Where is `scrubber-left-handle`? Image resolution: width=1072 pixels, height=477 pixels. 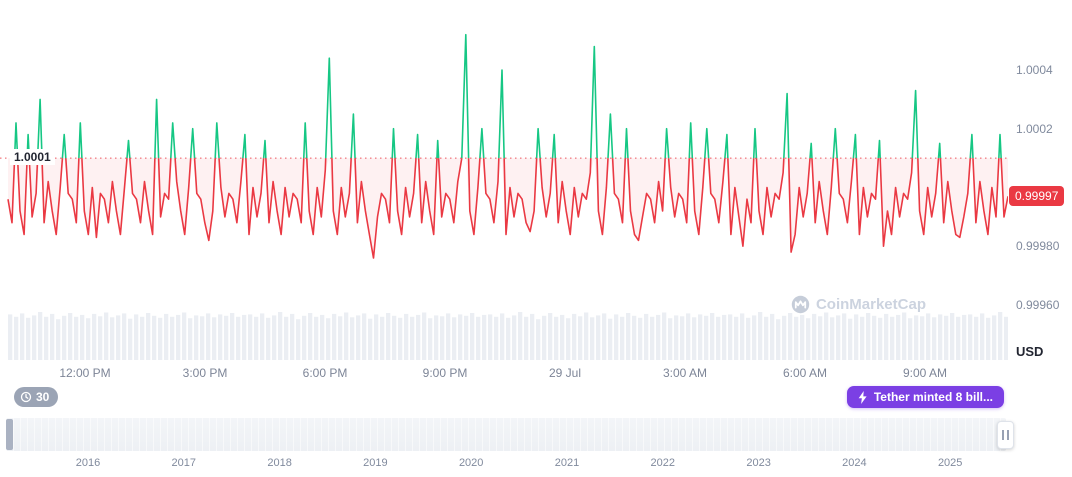 scrubber-left-handle is located at coordinates (9, 434).